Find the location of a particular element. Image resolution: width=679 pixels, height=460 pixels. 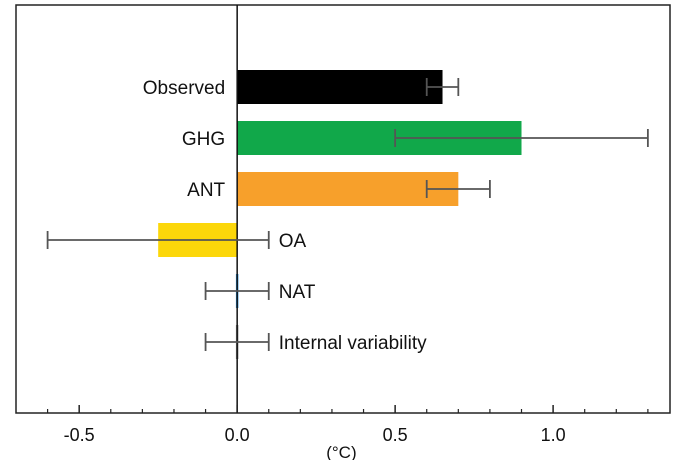

category-label-oa: OA is located at coordinates (293, 241).